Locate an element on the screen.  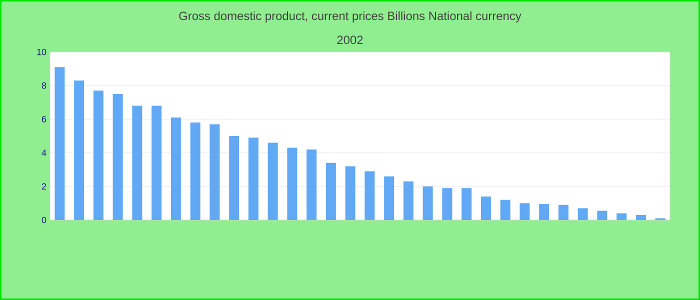
y-tick-label: 4 is located at coordinates (44, 153).